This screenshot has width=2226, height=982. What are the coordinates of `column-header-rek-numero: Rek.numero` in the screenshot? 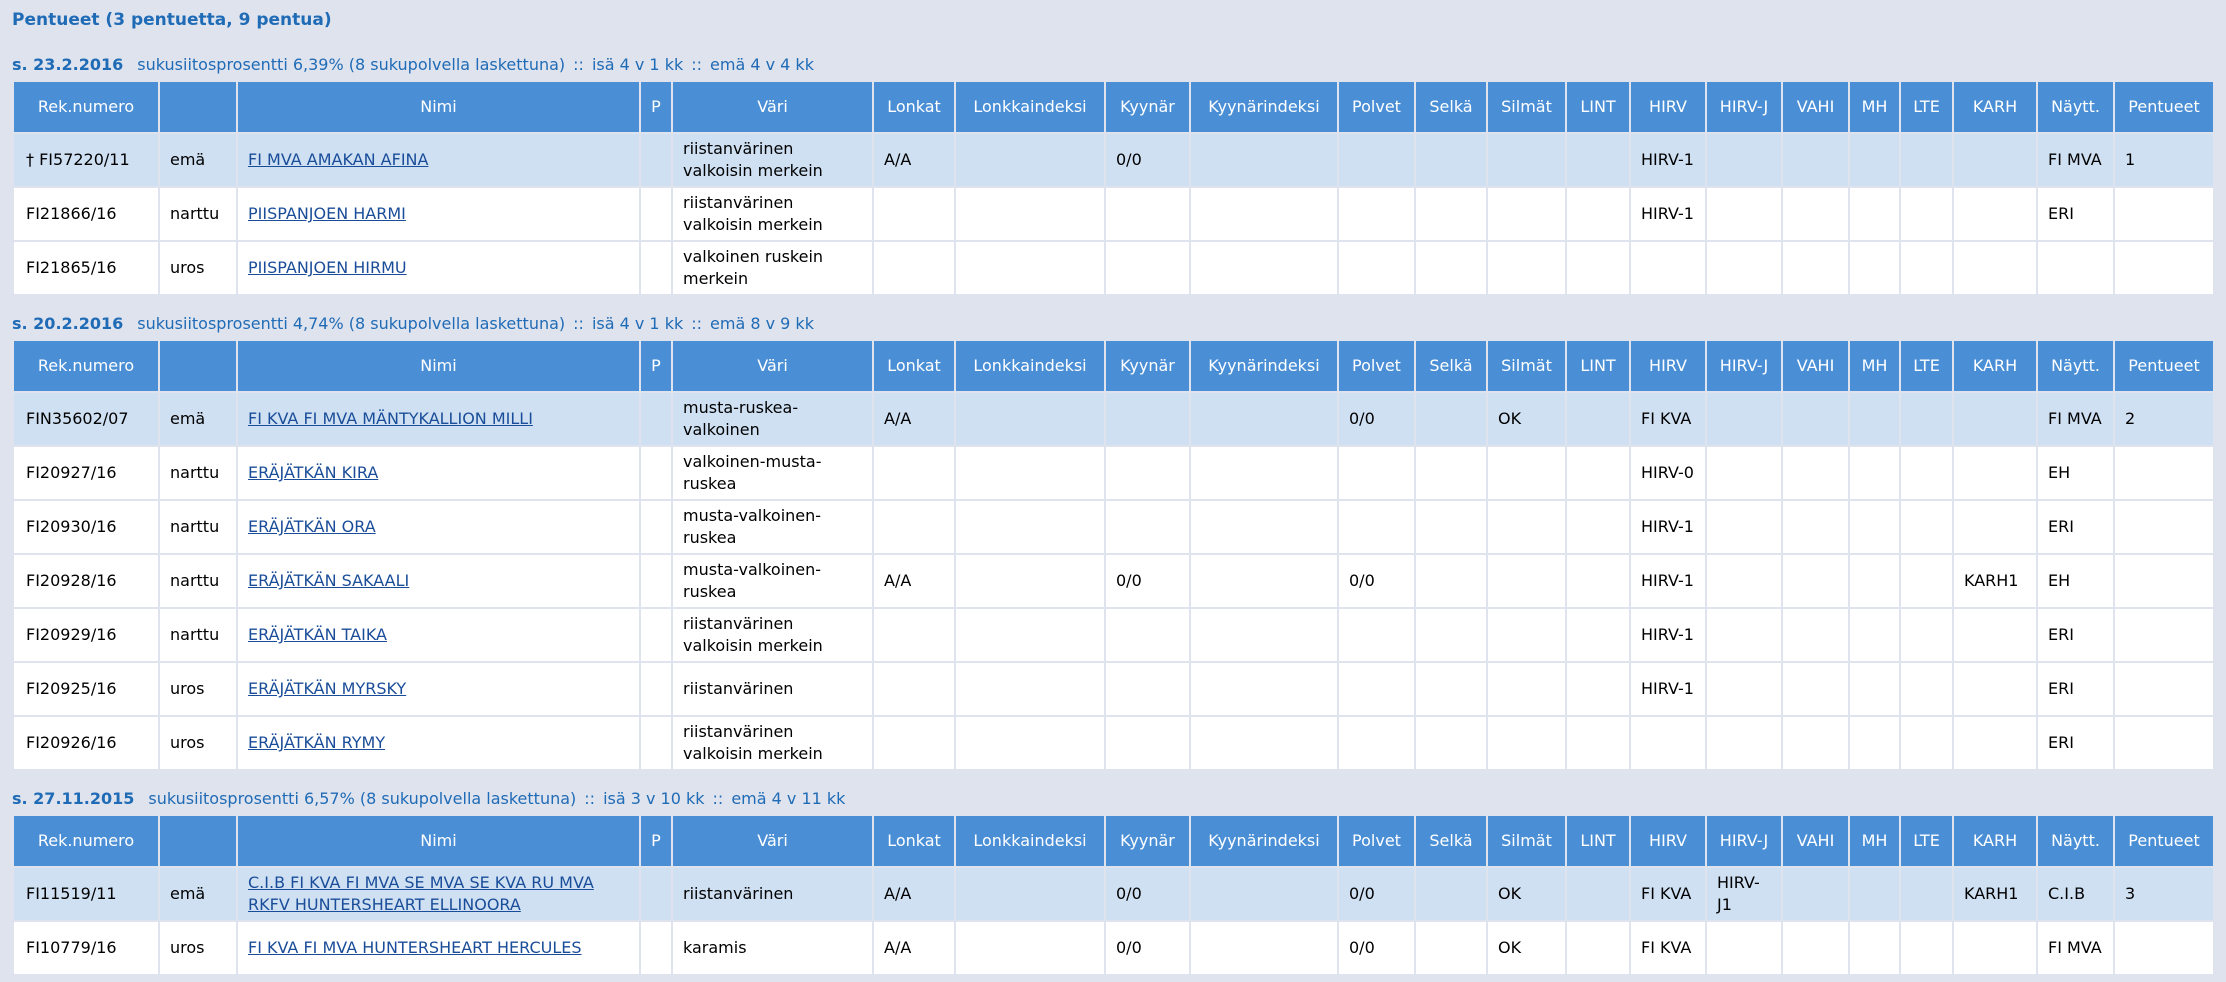 It's located at (86, 107).